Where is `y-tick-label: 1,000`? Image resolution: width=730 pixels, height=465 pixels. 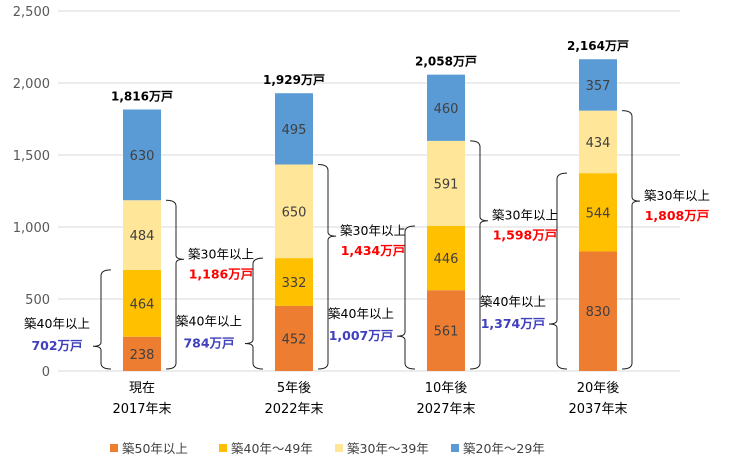 y-tick-label: 1,000 is located at coordinates (31, 228).